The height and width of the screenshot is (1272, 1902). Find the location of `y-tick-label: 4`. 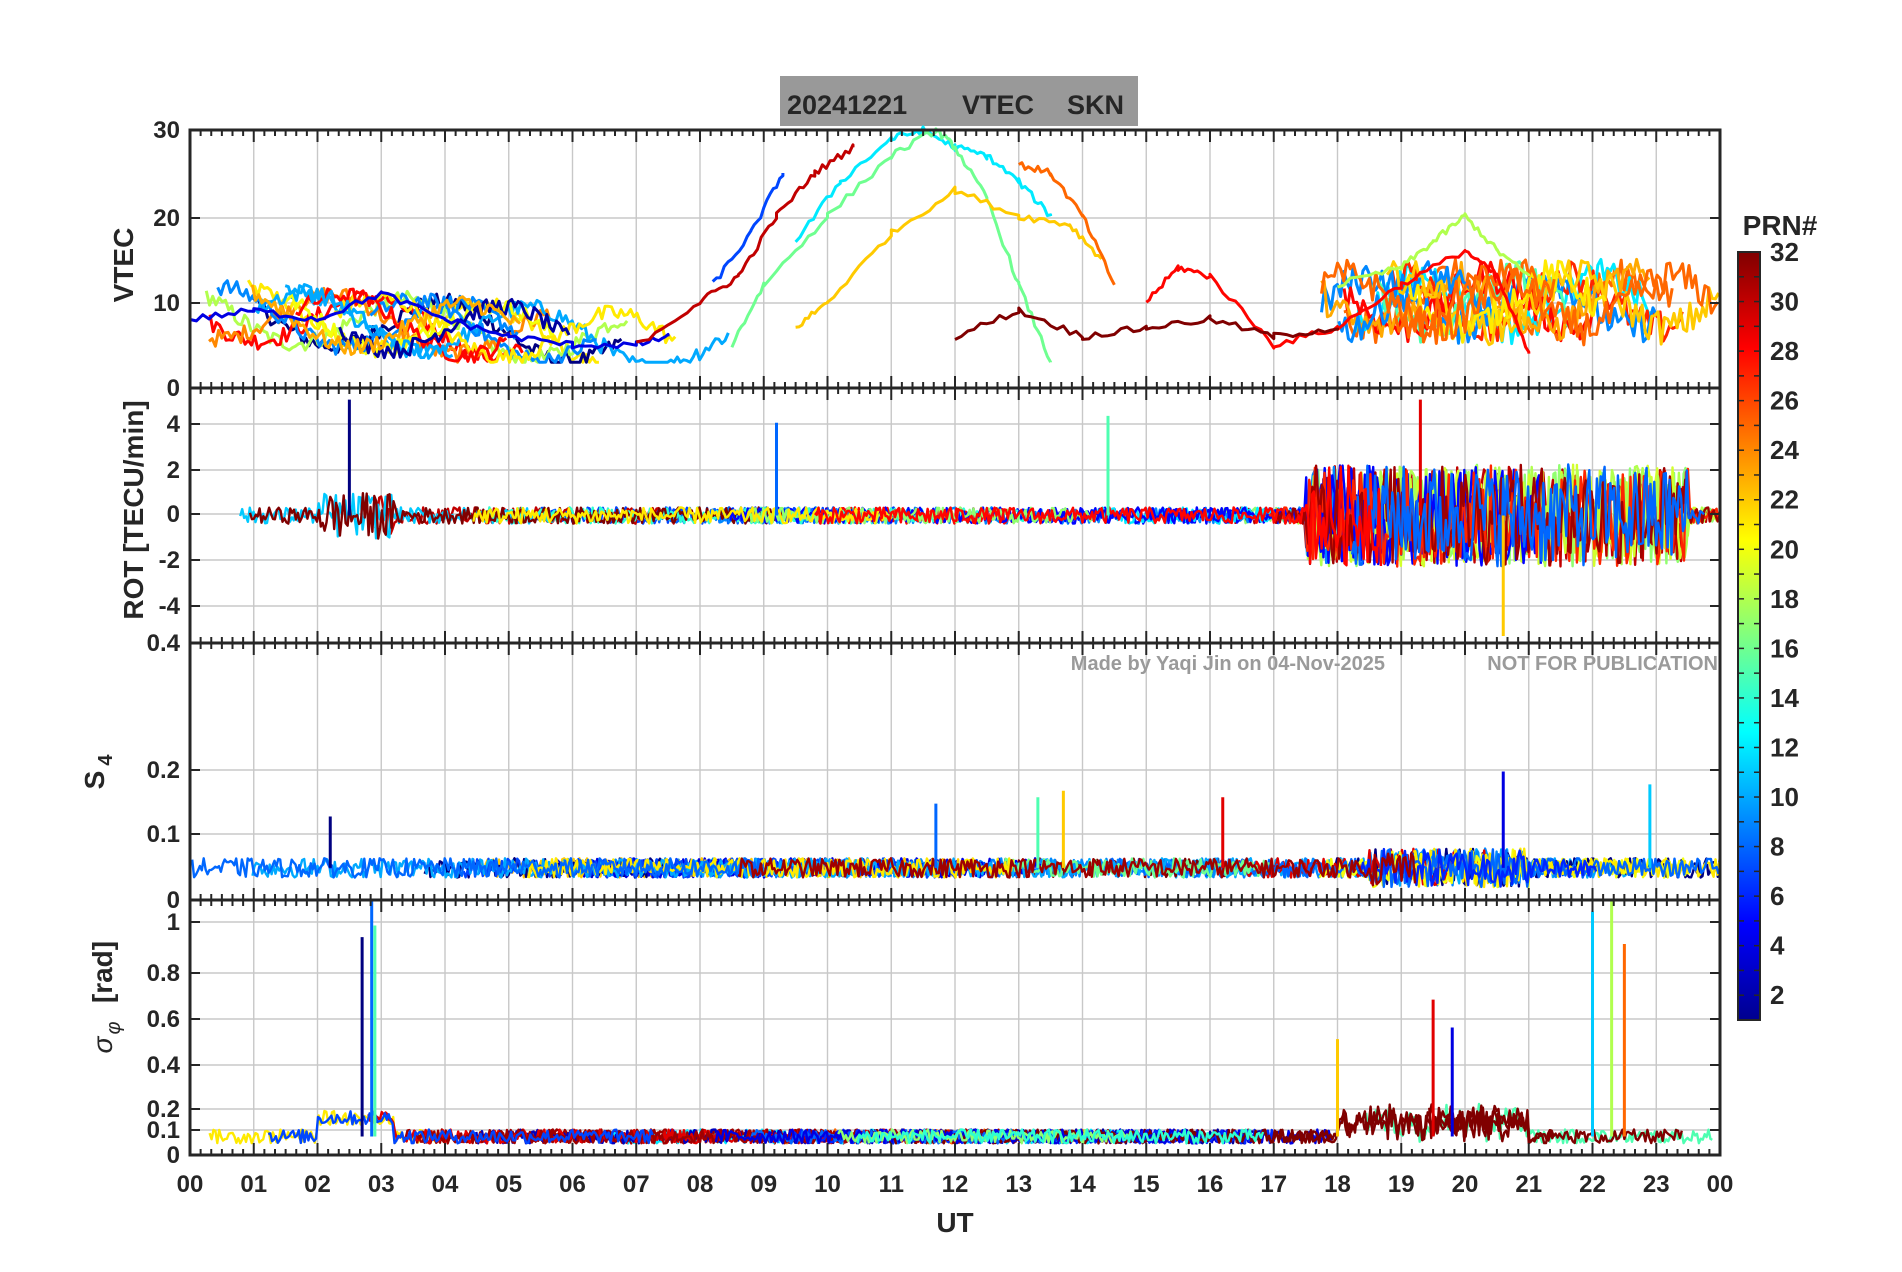

y-tick-label: 4 is located at coordinates (174, 424).